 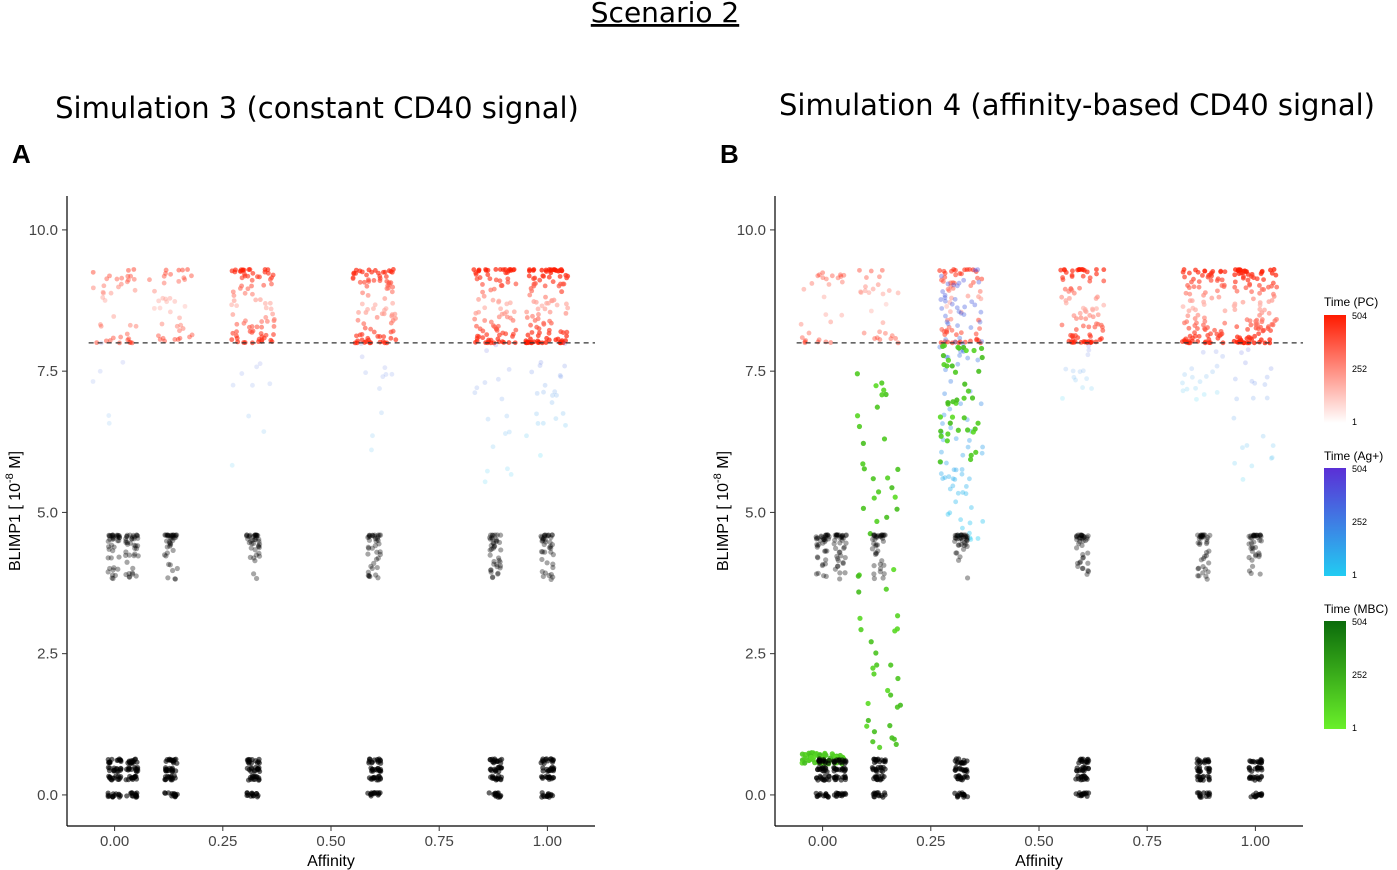 What do you see at coordinates (751, 230) in the screenshot?
I see `panel-b-ytick-label: 10.0` at bounding box center [751, 230].